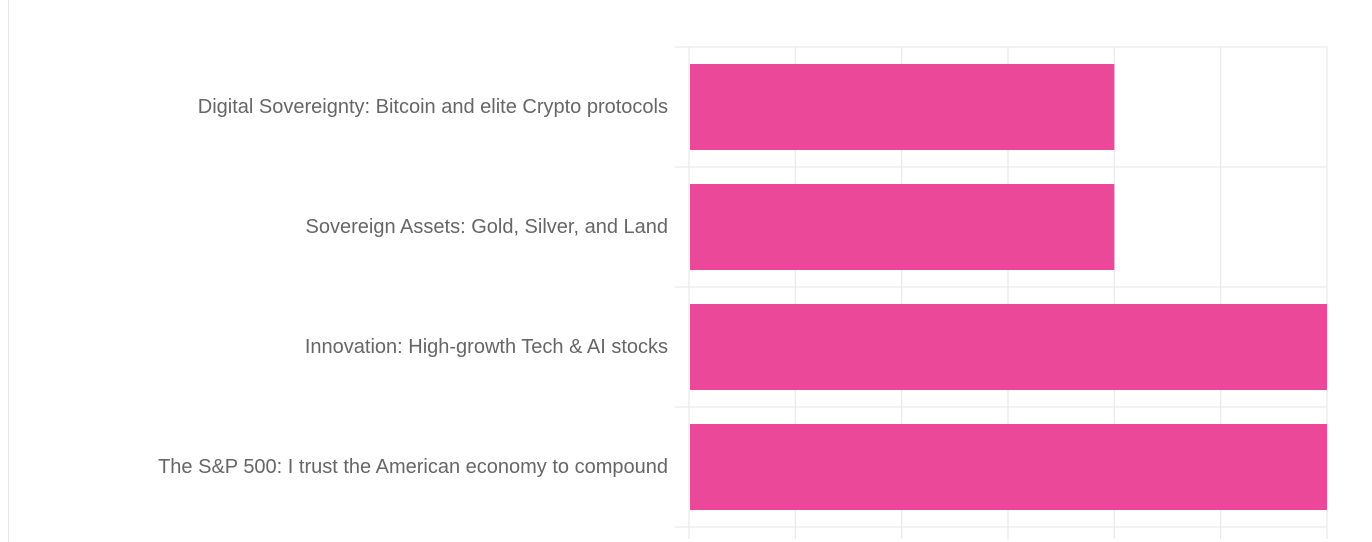 The height and width of the screenshot is (542, 1372). What do you see at coordinates (8, 271) in the screenshot?
I see `panel-left-border` at bounding box center [8, 271].